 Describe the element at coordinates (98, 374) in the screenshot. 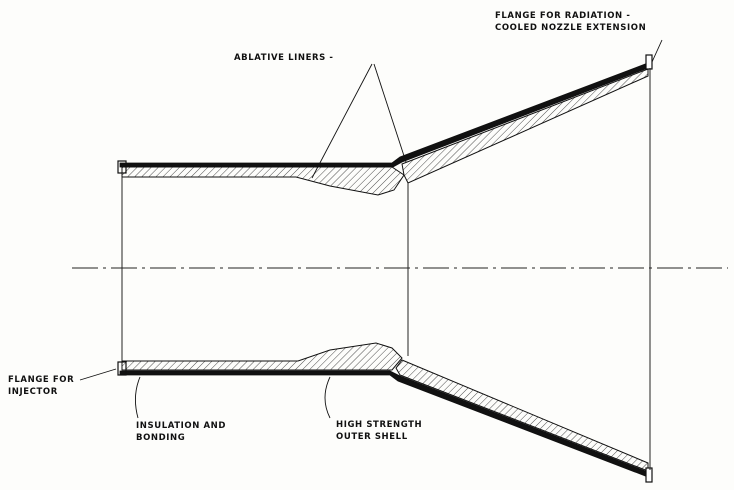

I see `injector-flange-leader` at that location.